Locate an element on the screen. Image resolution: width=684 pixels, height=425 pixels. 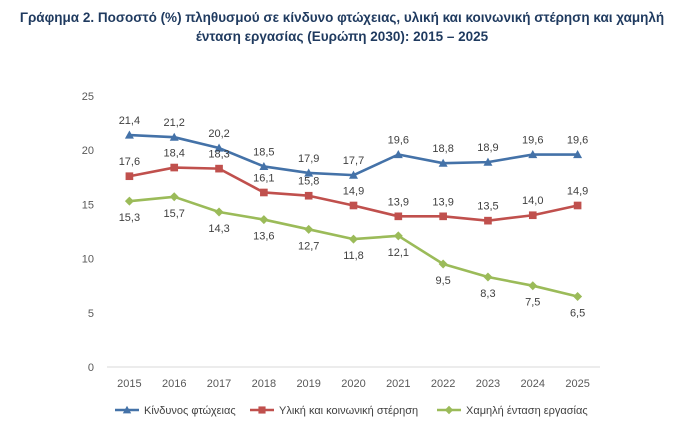
data-label: 14,3 is located at coordinates (218, 229).